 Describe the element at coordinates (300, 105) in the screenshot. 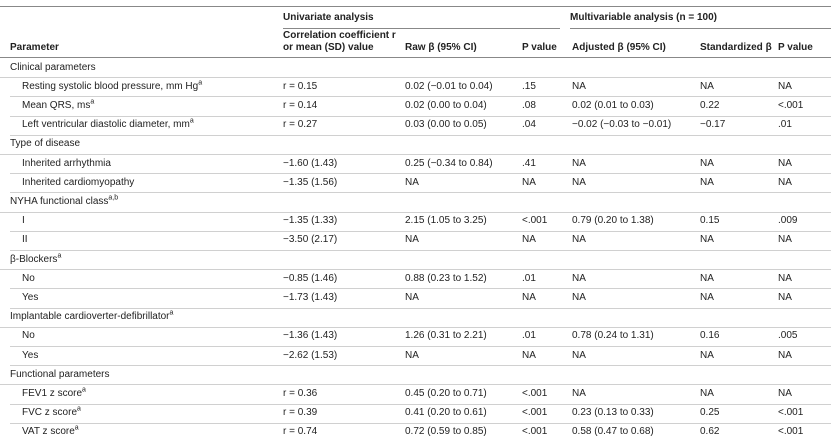

I see `cell: r = 0.14` at that location.